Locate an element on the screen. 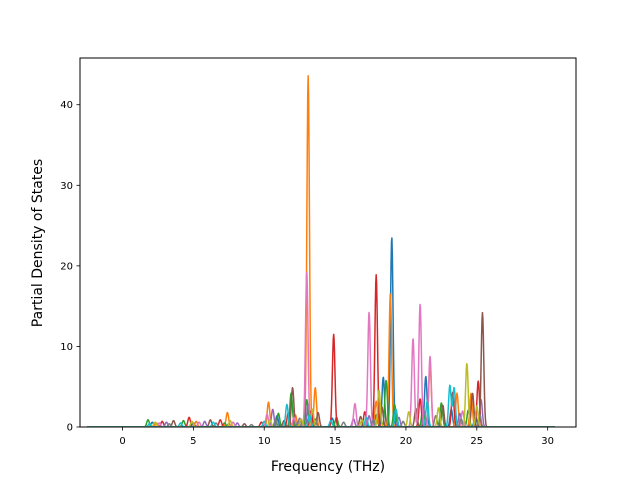 The width and height of the screenshot is (640, 480). y-tick-label: 30 is located at coordinates (66, 186).